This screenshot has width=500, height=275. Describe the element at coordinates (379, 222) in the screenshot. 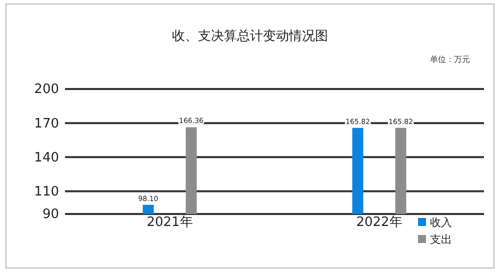

I see `x-tick-label: 2022年` at that location.